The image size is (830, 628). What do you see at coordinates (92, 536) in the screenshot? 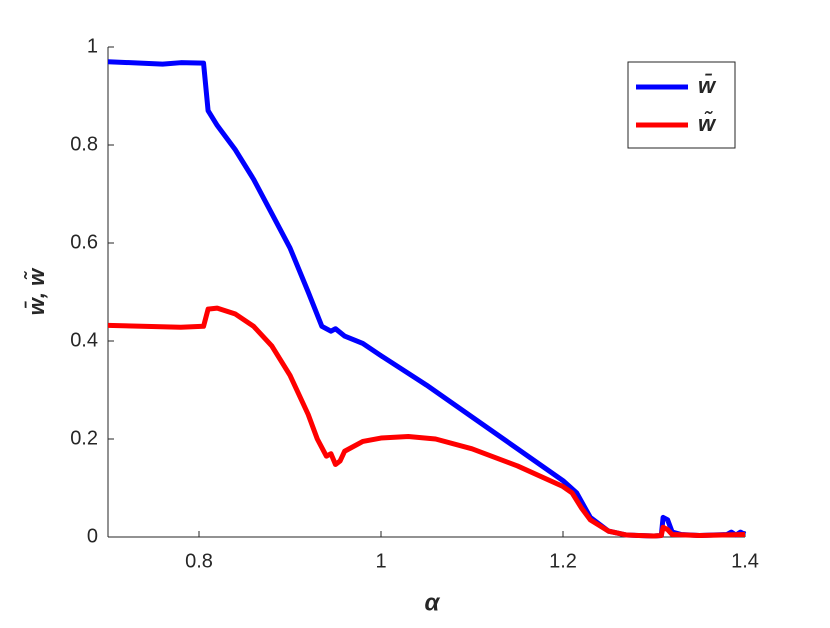
I see `y-tick-label: 0` at bounding box center [92, 536].